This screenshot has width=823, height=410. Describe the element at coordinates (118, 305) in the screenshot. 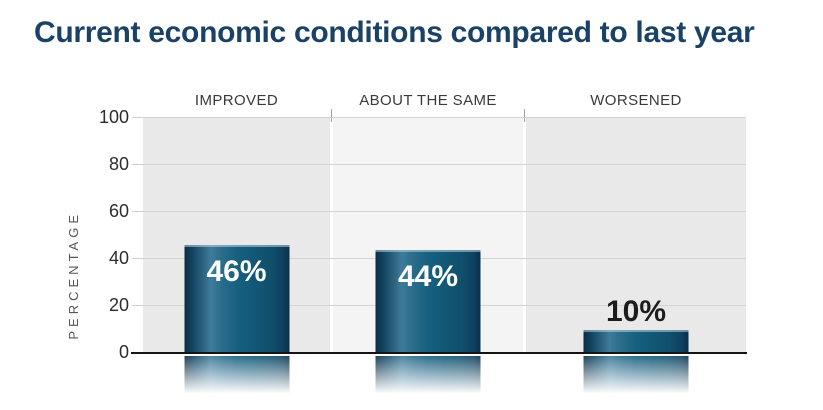

I see `y-tick-label: 20` at that location.